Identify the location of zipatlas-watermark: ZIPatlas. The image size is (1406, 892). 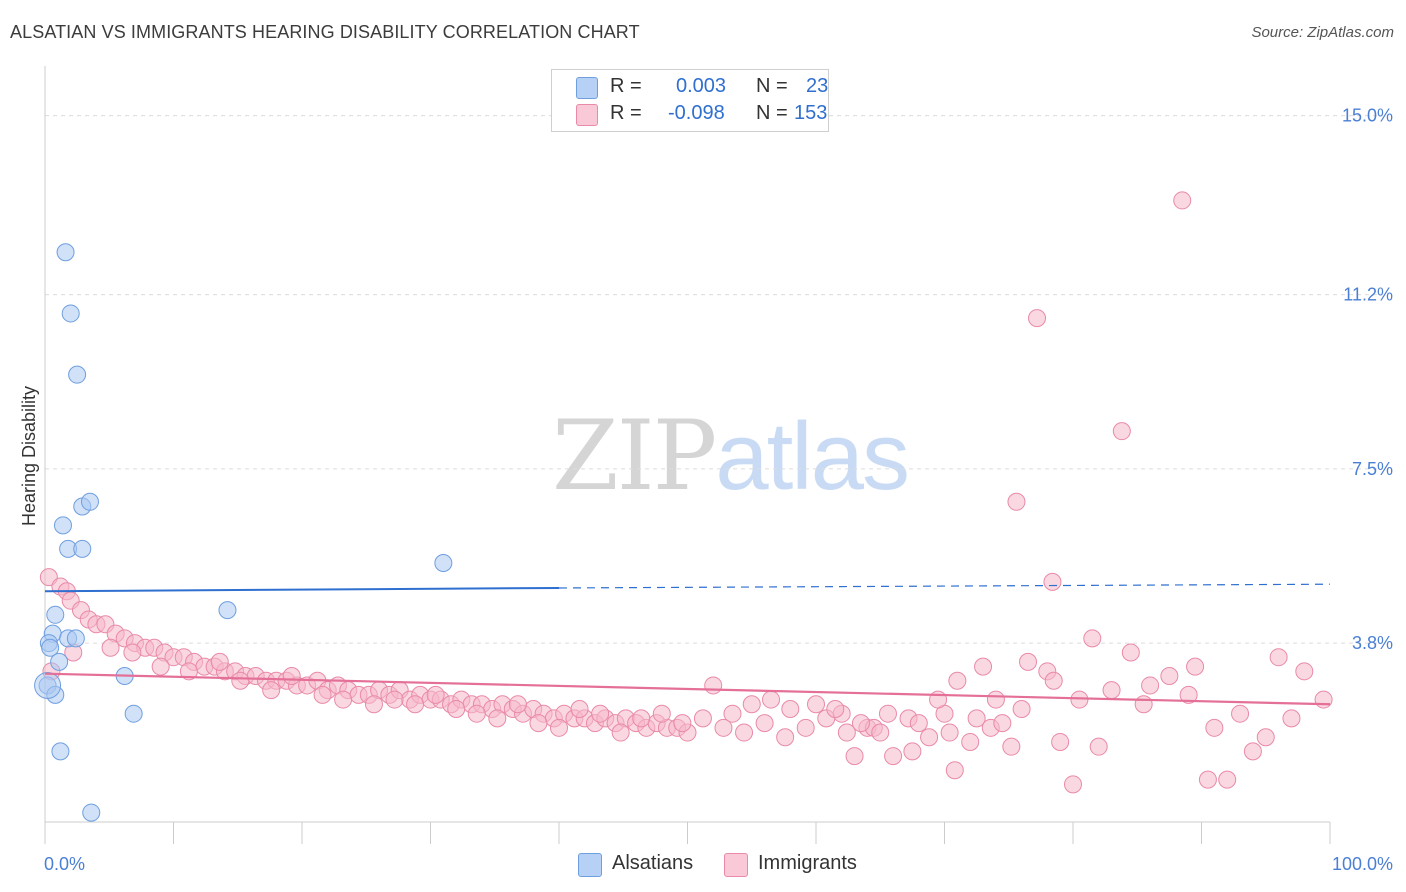
(731, 456).